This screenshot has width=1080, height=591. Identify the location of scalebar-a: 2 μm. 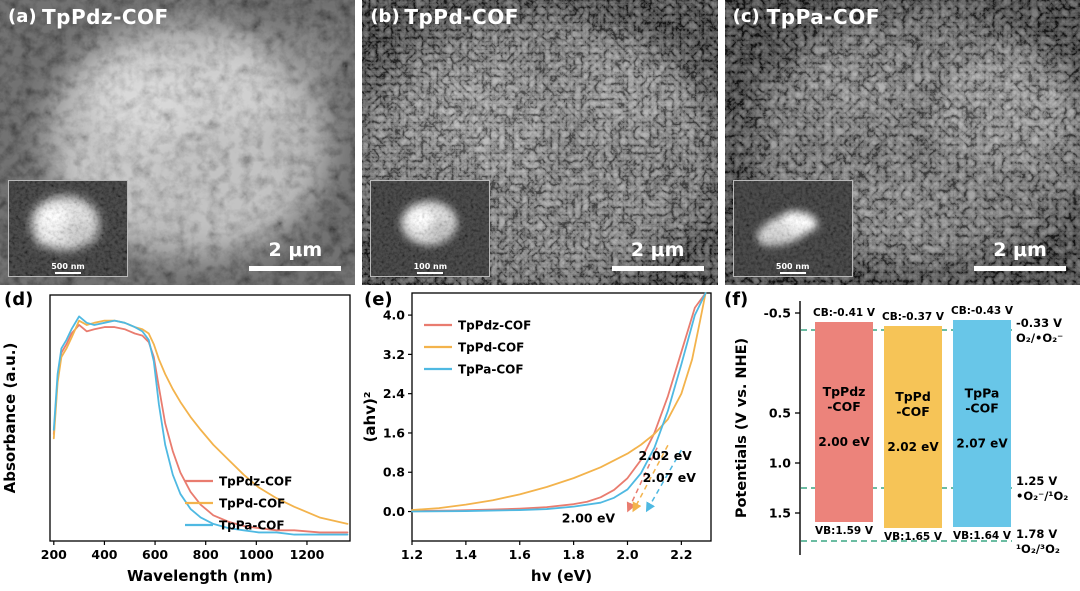
(295, 255).